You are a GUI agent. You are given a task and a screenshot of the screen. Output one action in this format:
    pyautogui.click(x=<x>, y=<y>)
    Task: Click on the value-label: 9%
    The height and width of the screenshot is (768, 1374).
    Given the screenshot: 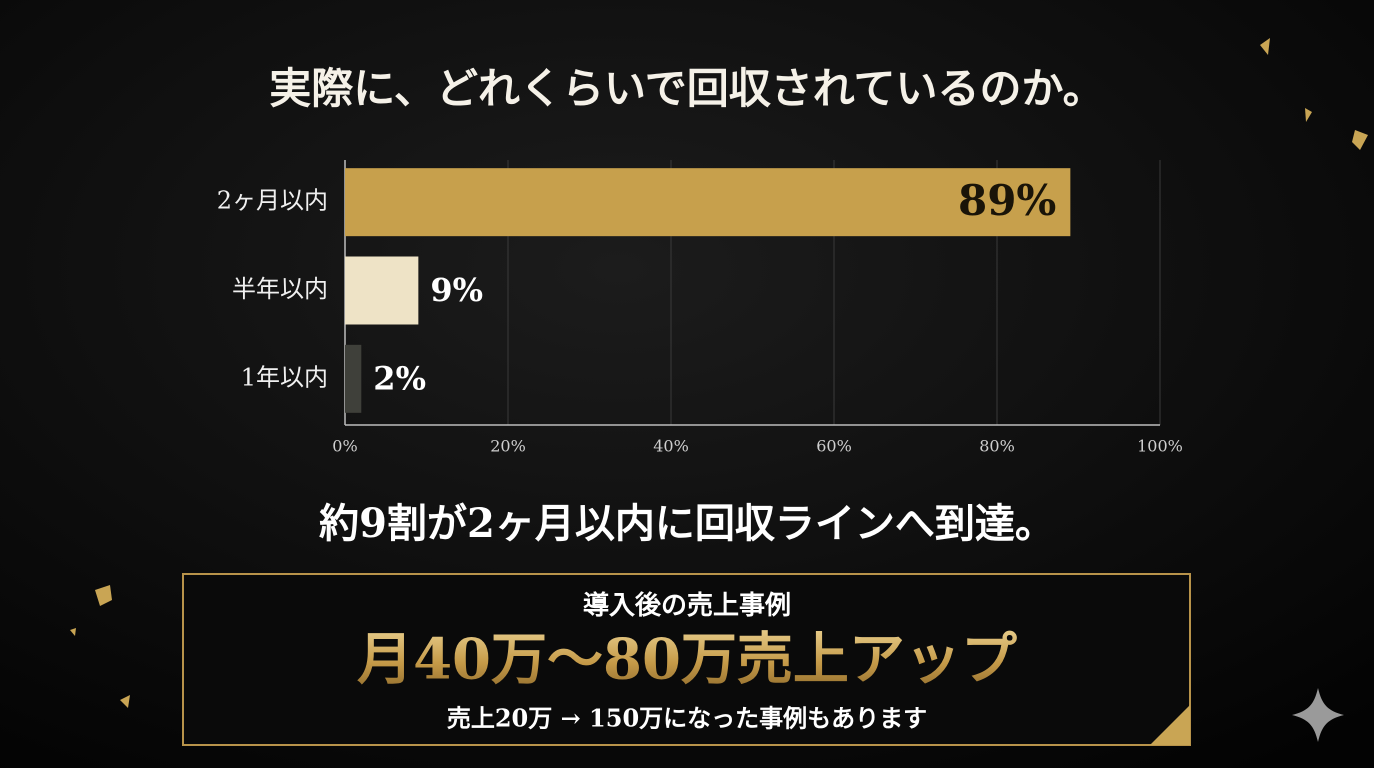 What is the action you would take?
    pyautogui.click(x=456, y=290)
    